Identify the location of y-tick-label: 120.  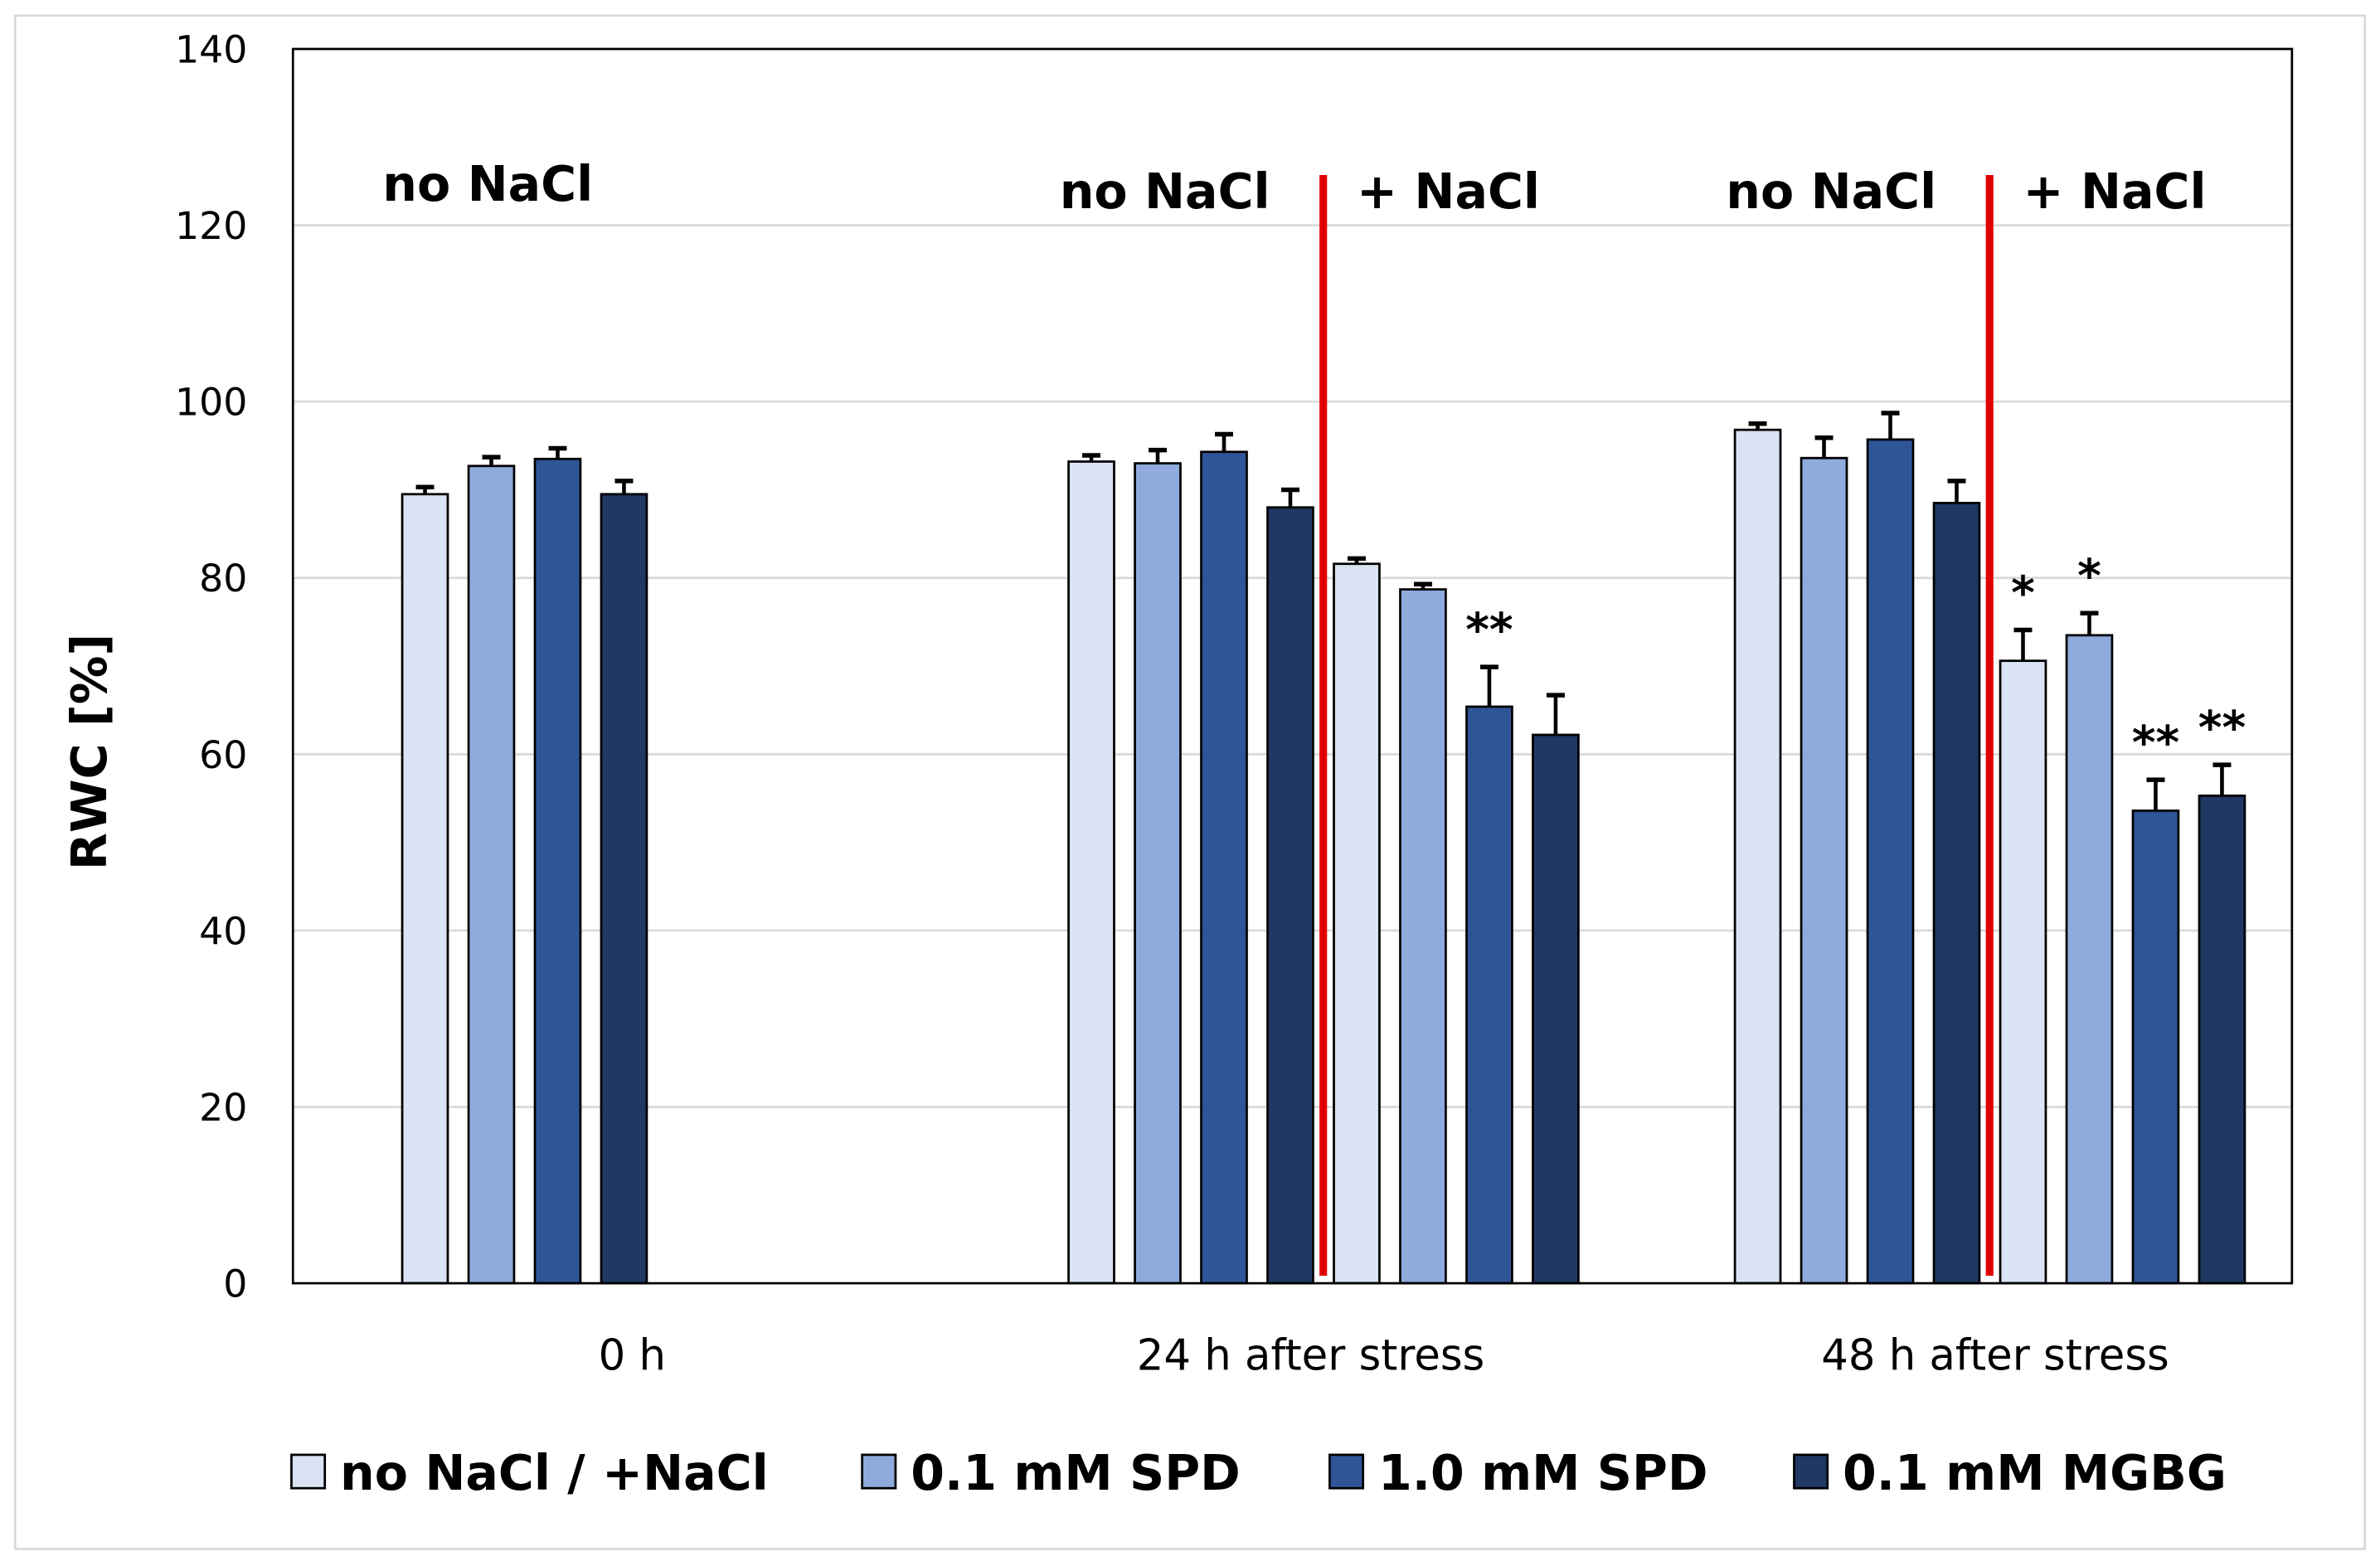
(211, 226).